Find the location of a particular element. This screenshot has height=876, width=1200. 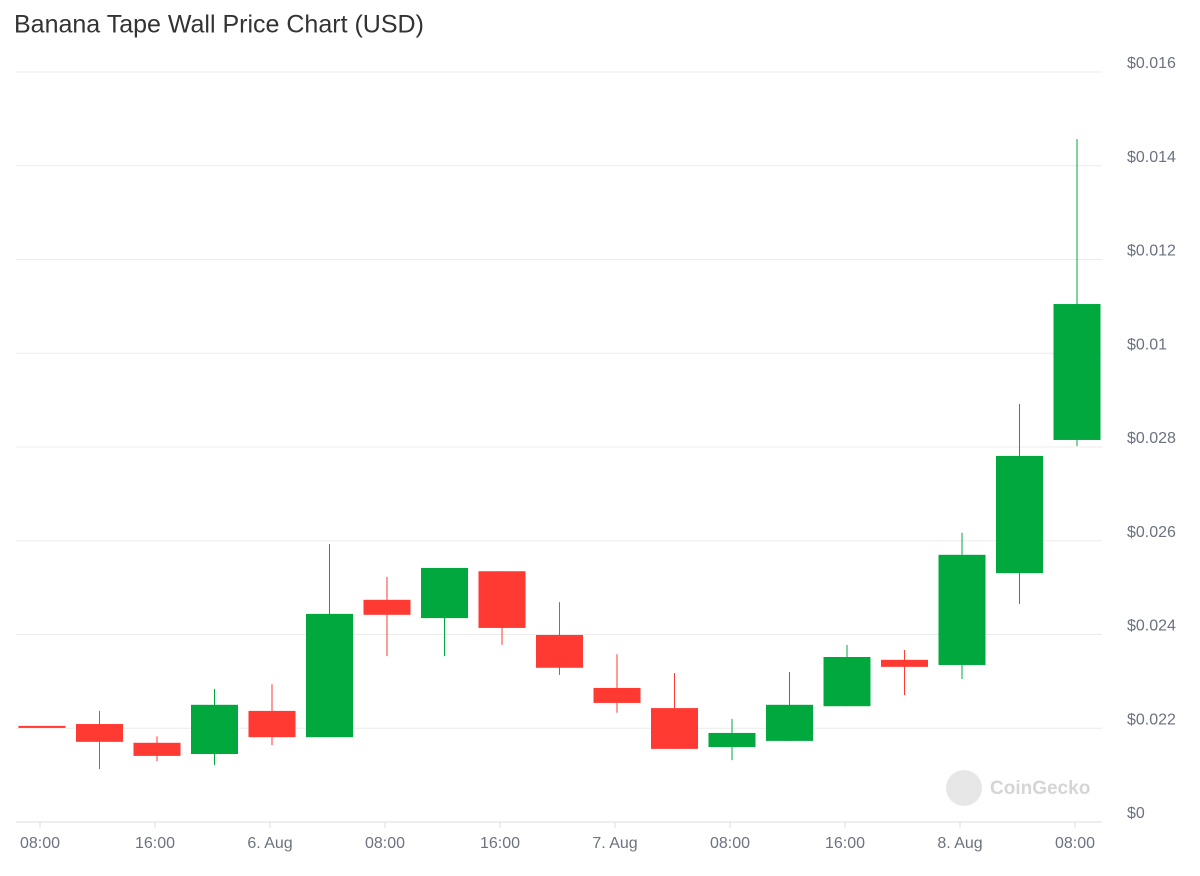

chart-title: Banana Tape Wall Price Chart (USD) is located at coordinates (219, 25).